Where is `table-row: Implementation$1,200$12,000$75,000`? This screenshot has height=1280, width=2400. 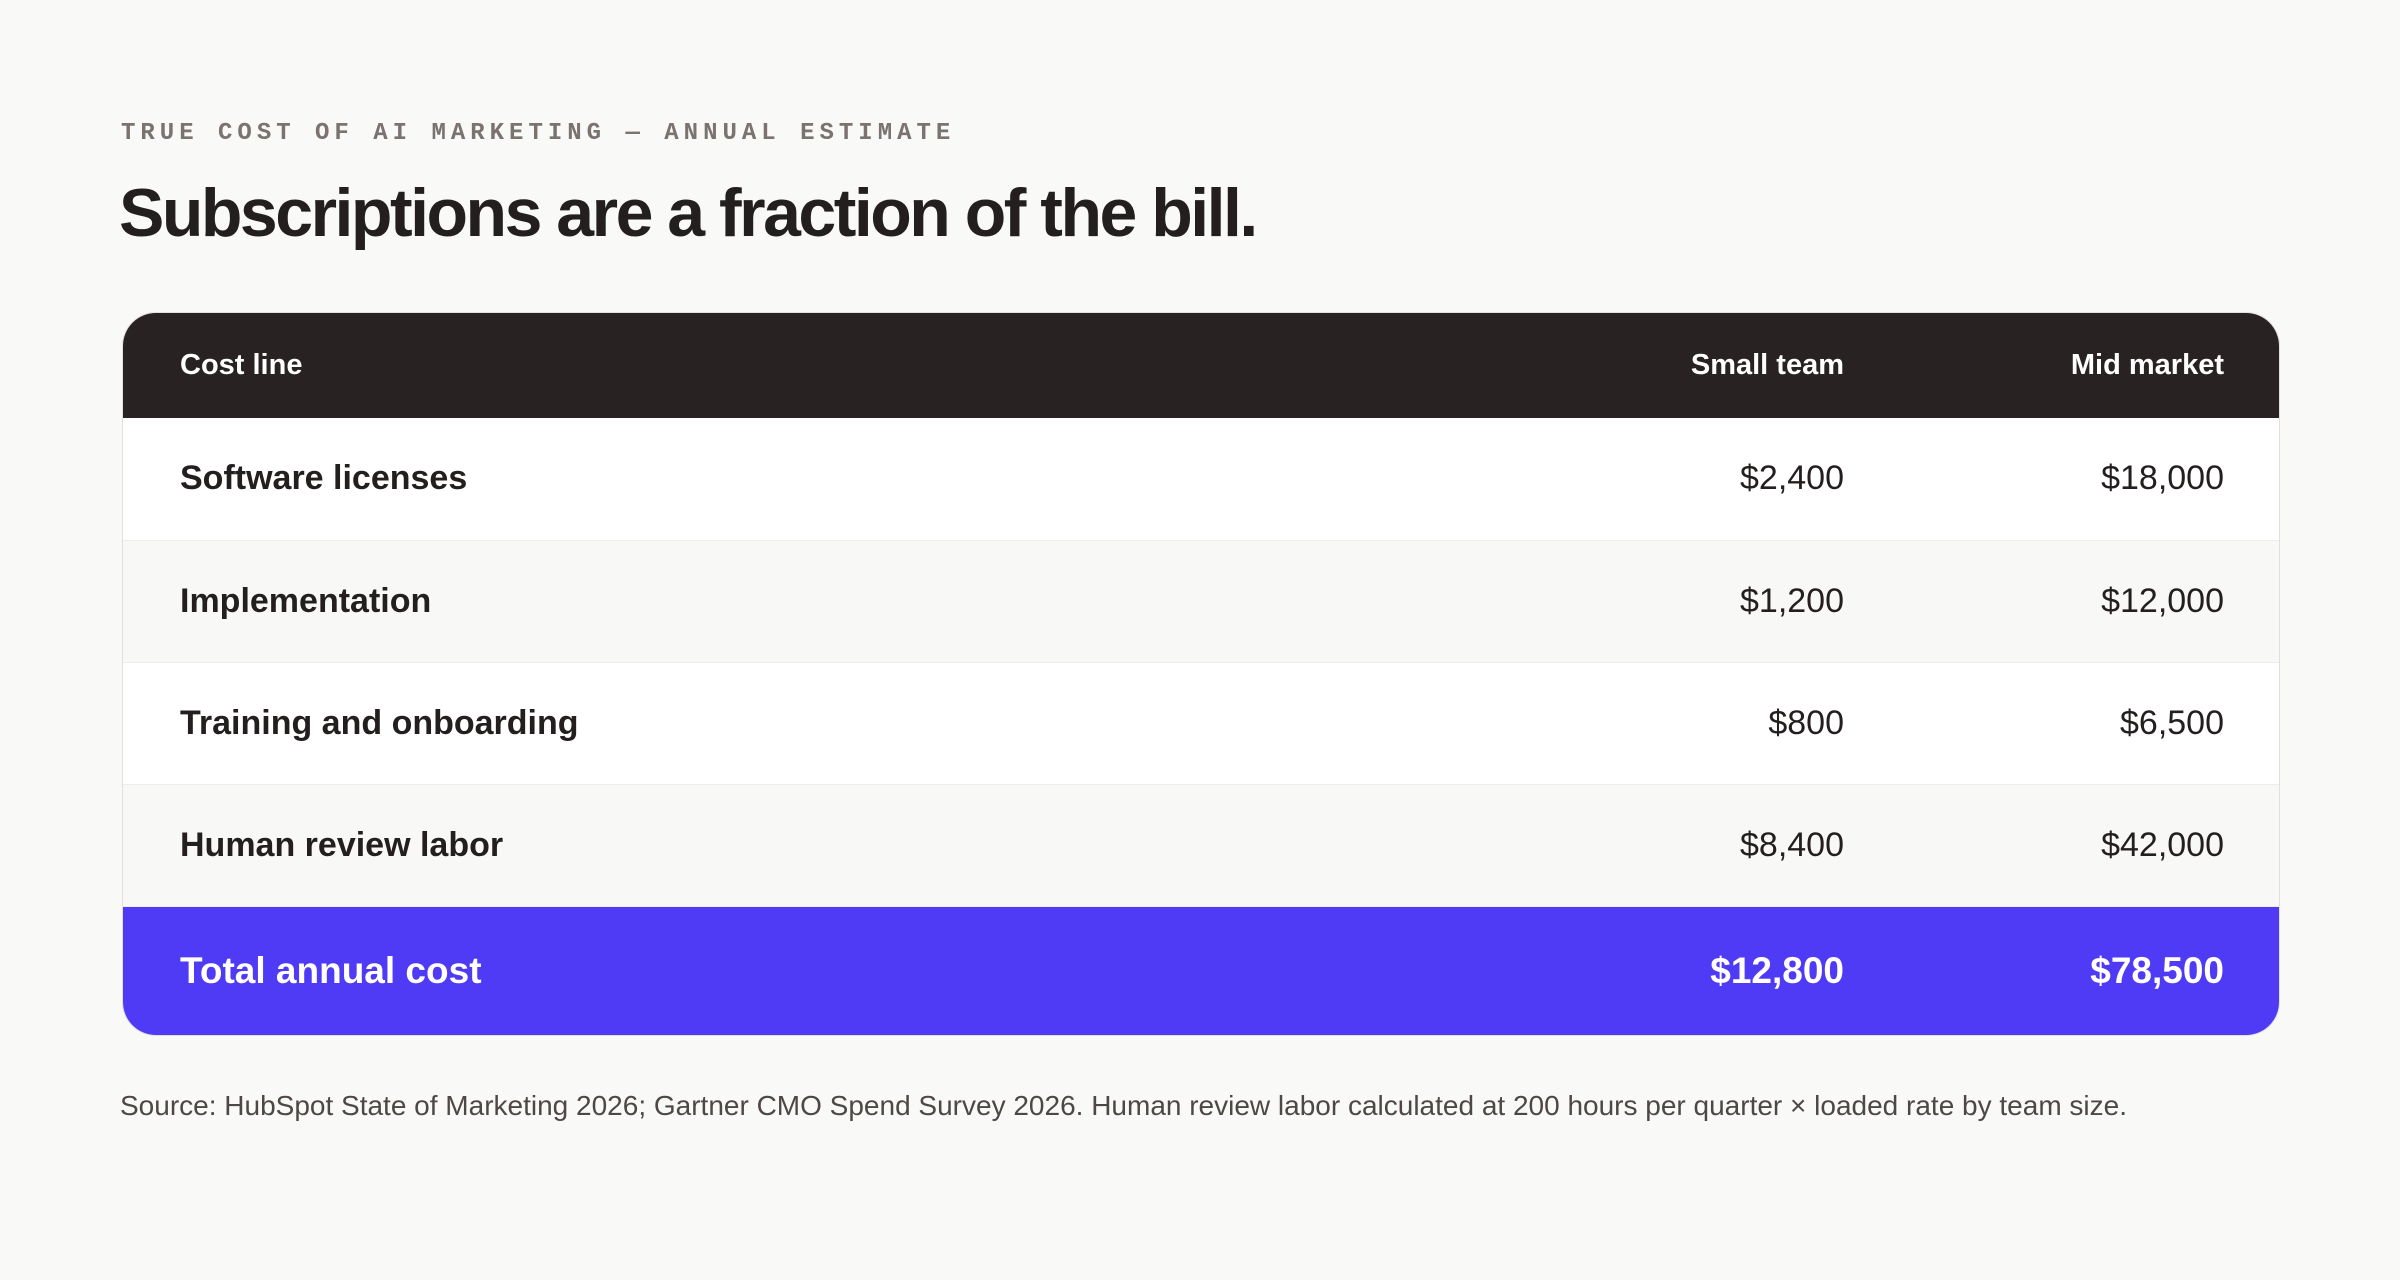
table-row: Implementation$1,200$12,000$75,000 is located at coordinates (1201, 601).